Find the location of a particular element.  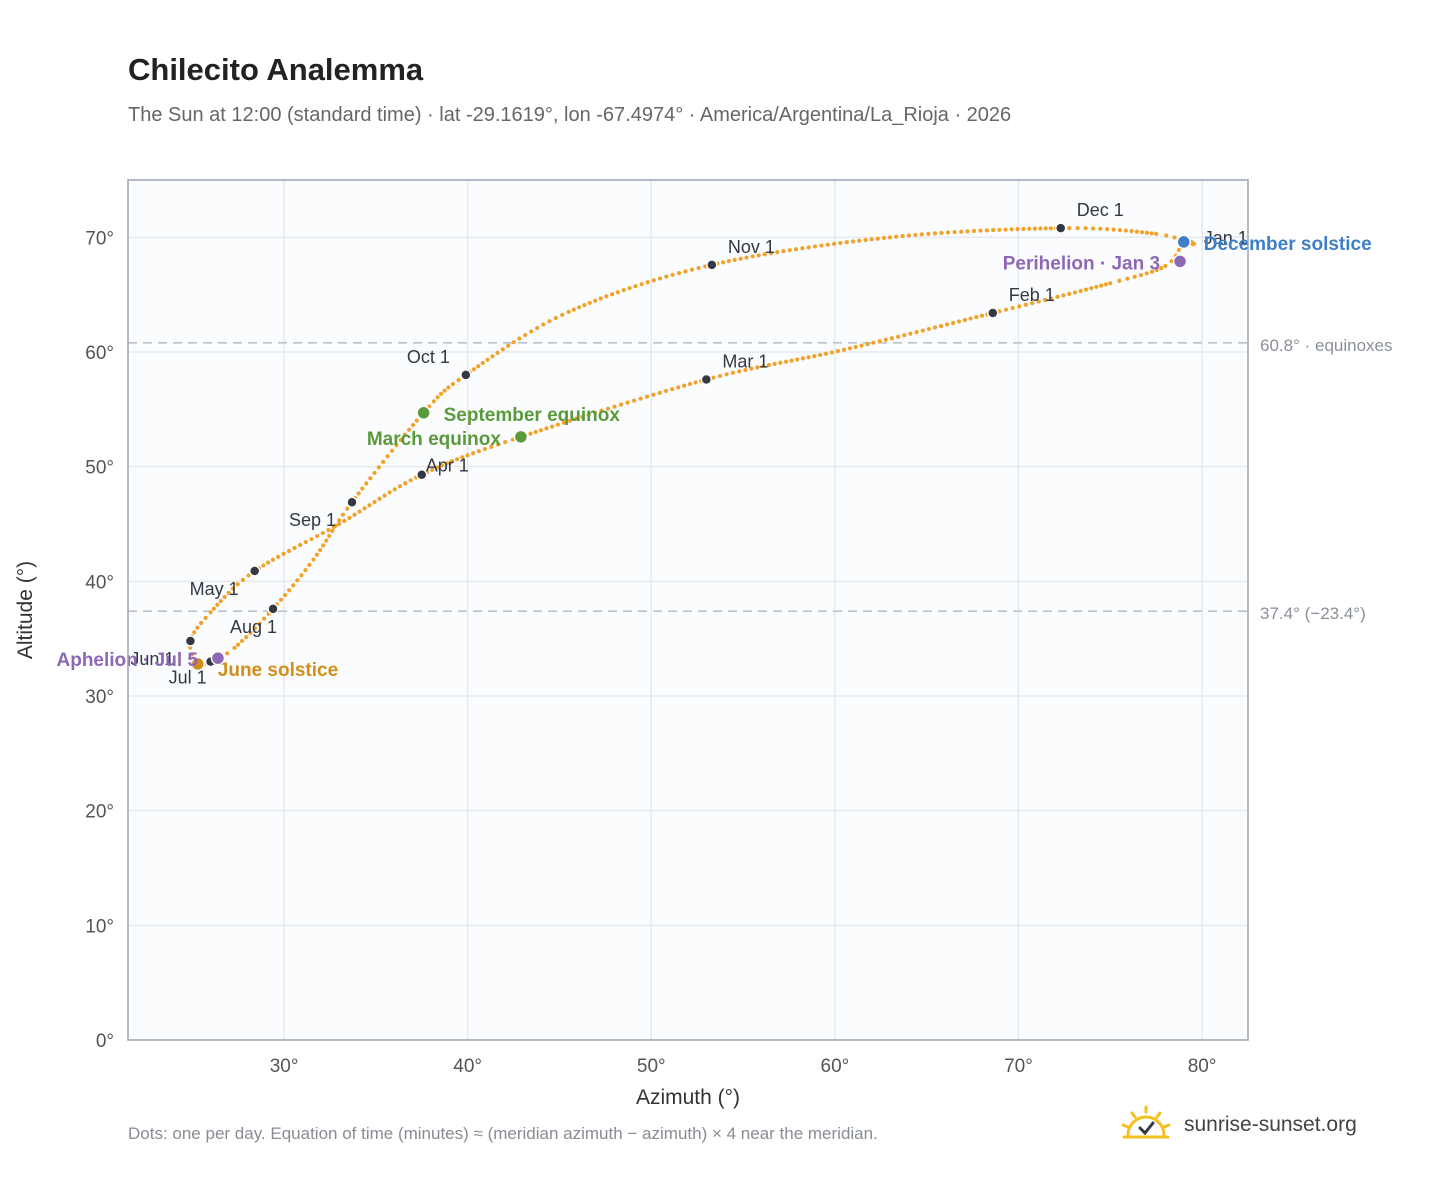

month-label: May 1 is located at coordinates (214, 589).